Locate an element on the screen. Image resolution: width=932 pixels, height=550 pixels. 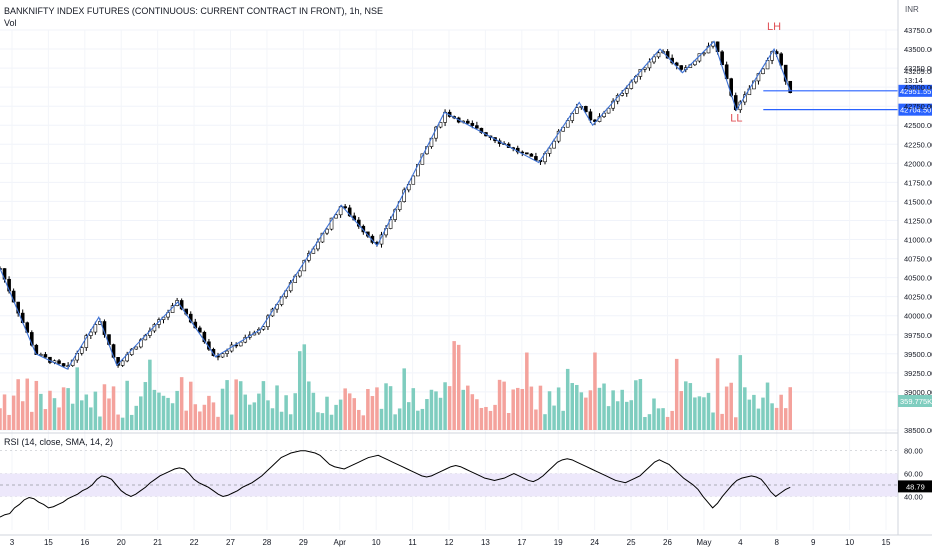
time-tick-label: 26 is located at coordinates (667, 542).